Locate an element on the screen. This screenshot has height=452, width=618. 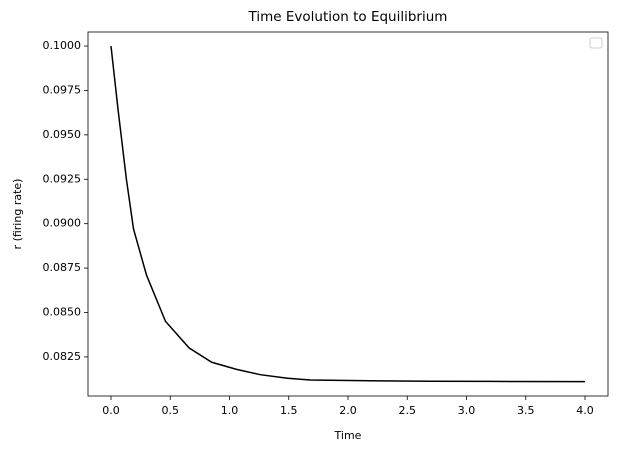
x-tick-label: 1.0 is located at coordinates (230, 410).